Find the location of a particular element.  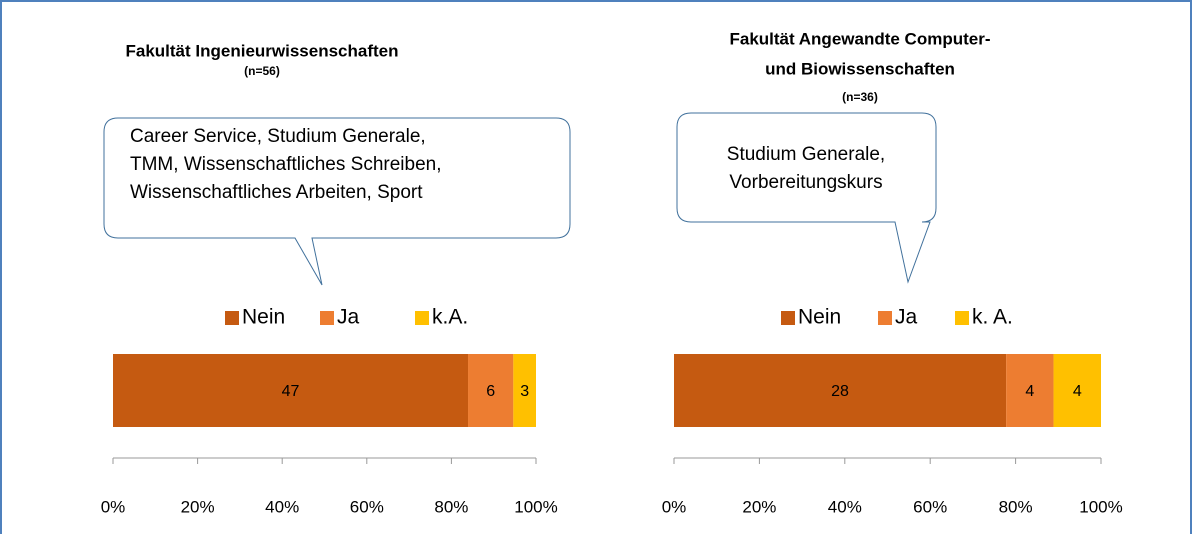

annotation: TMM, Wissenschaftliches Schreiben, is located at coordinates (286, 164).